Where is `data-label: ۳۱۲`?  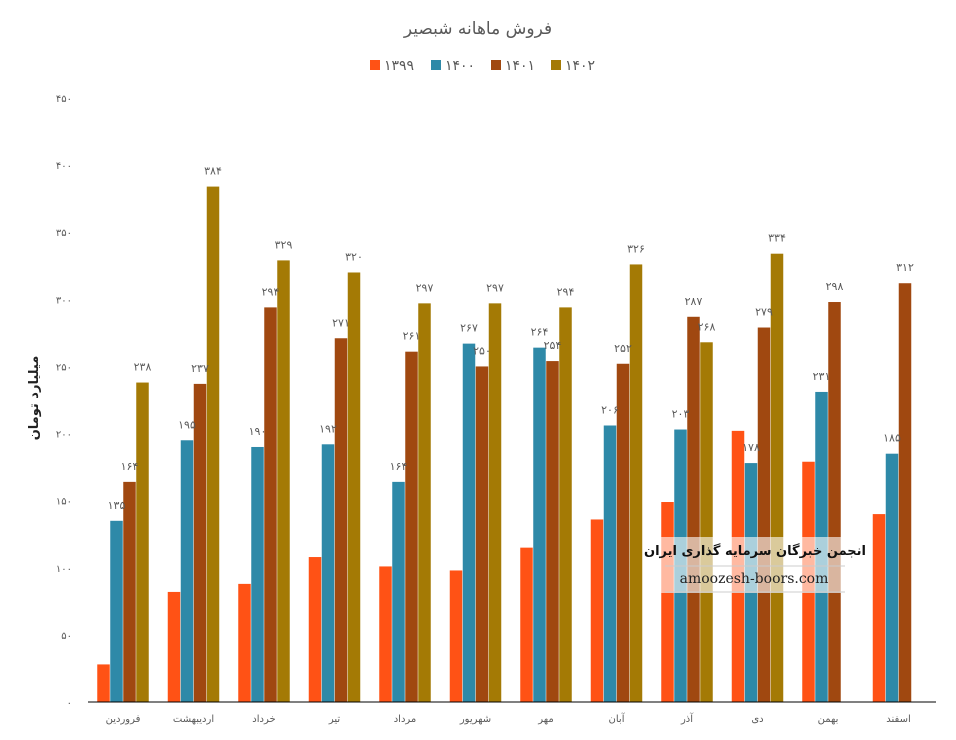
data-label: ۳۱۲ is located at coordinates (905, 267).